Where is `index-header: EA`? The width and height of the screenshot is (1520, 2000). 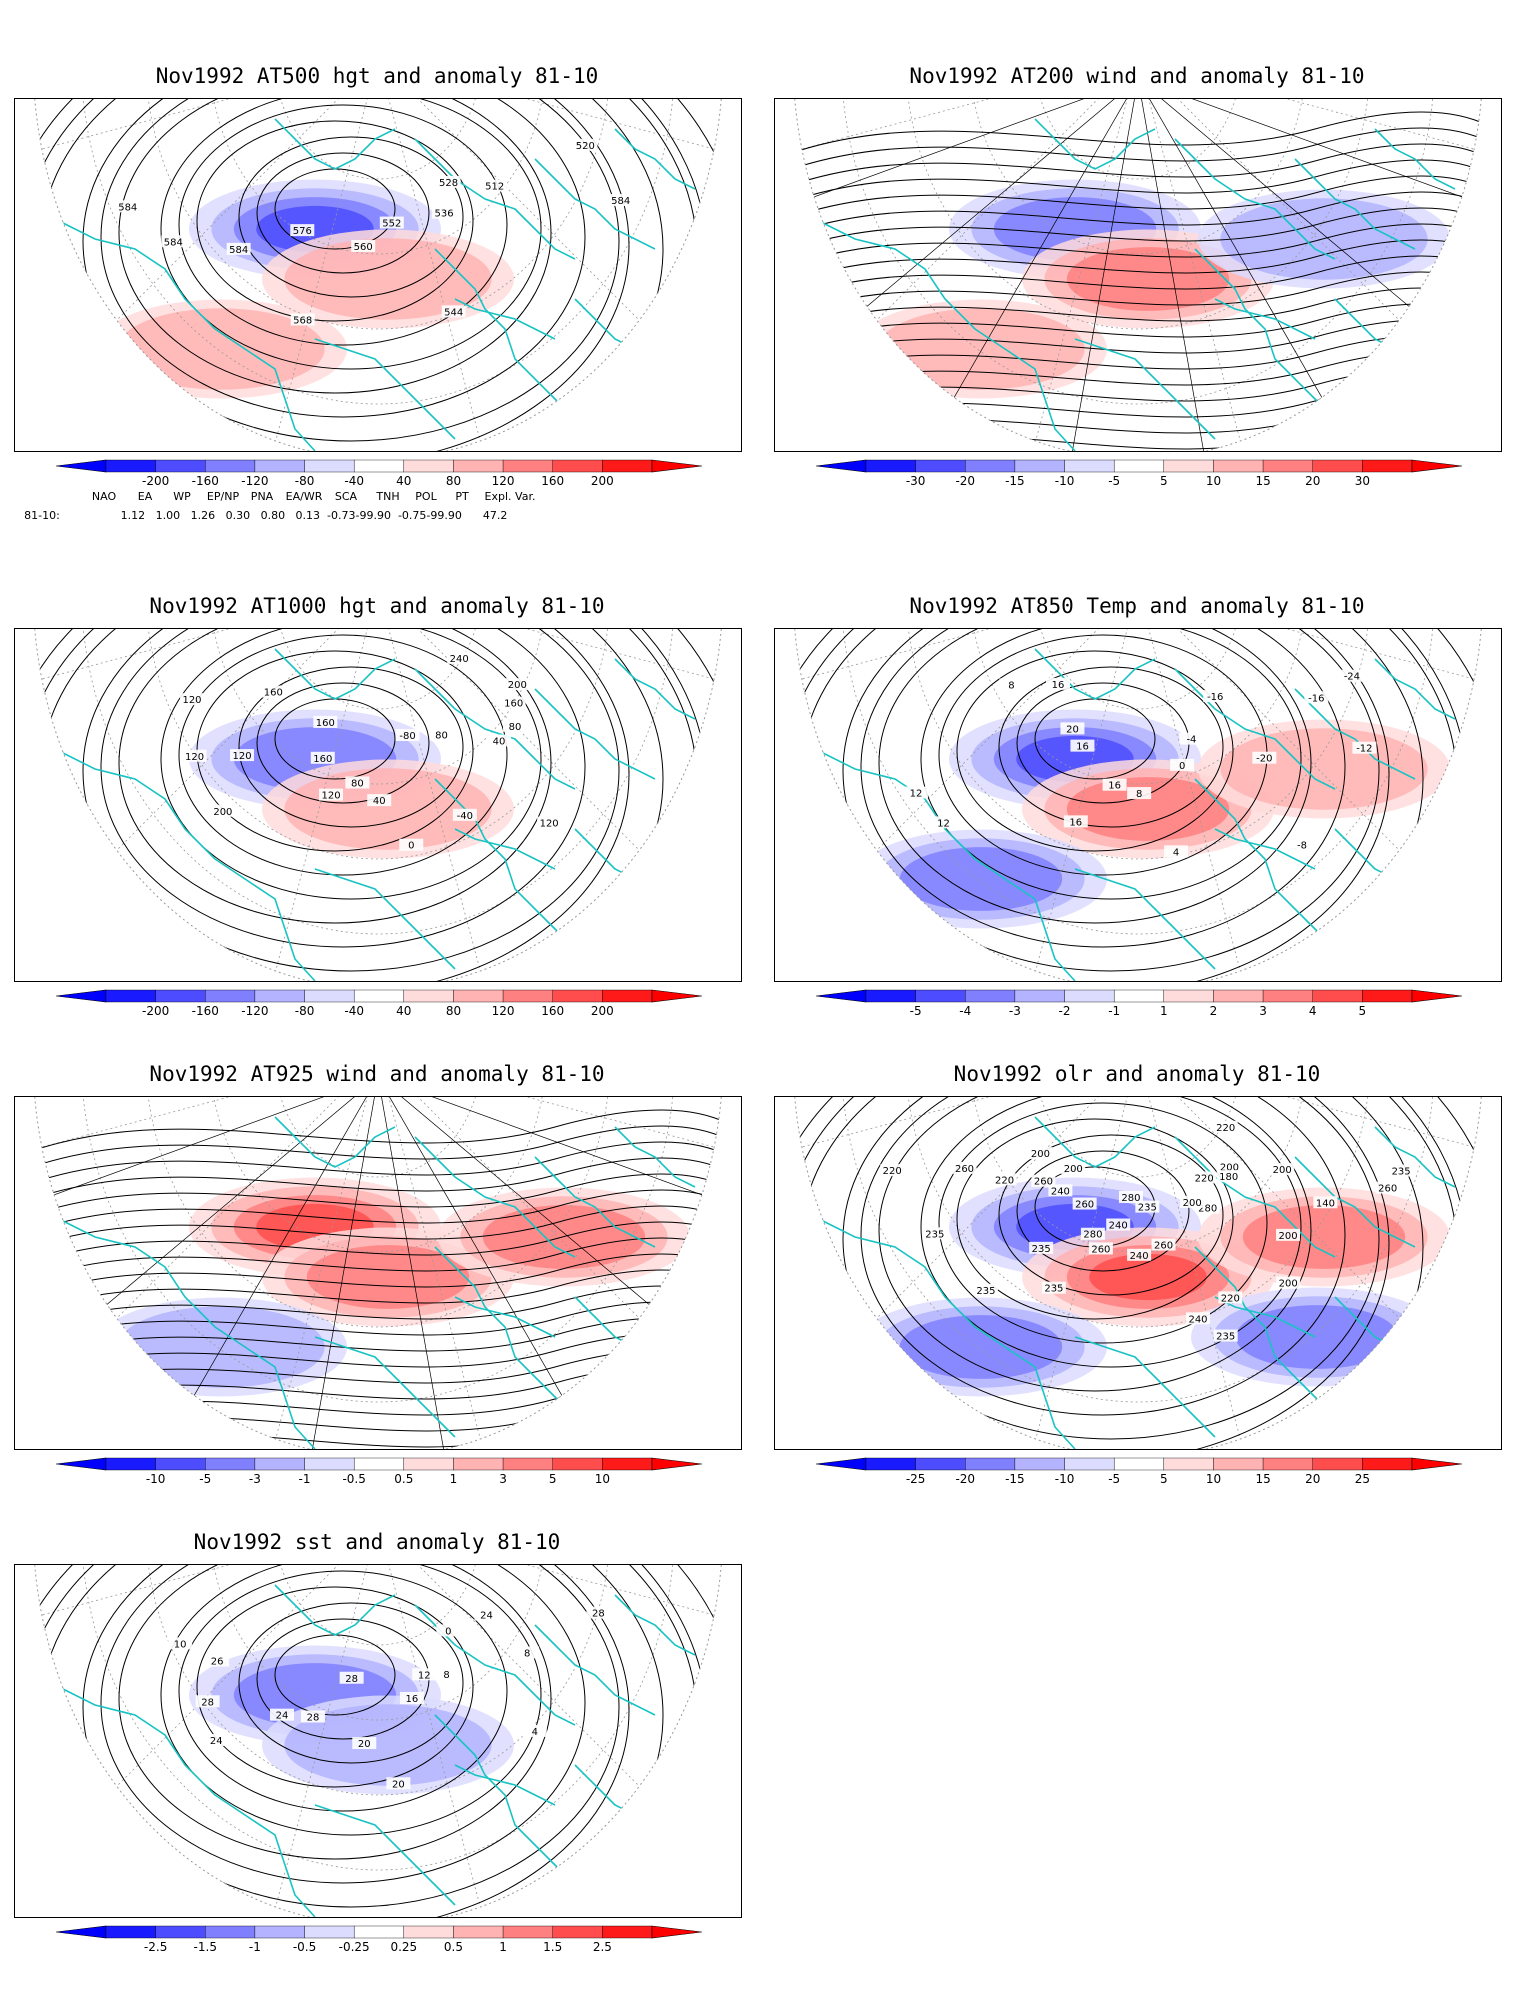 index-header: EA is located at coordinates (145, 496).